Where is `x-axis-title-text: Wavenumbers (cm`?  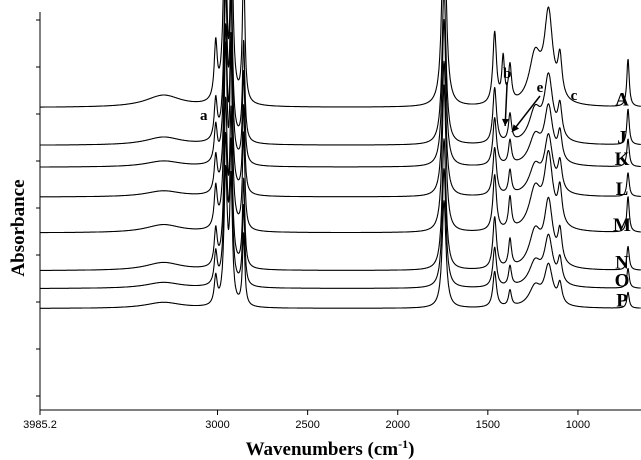 x-axis-title-text: Wavenumbers (cm is located at coordinates (322, 449).